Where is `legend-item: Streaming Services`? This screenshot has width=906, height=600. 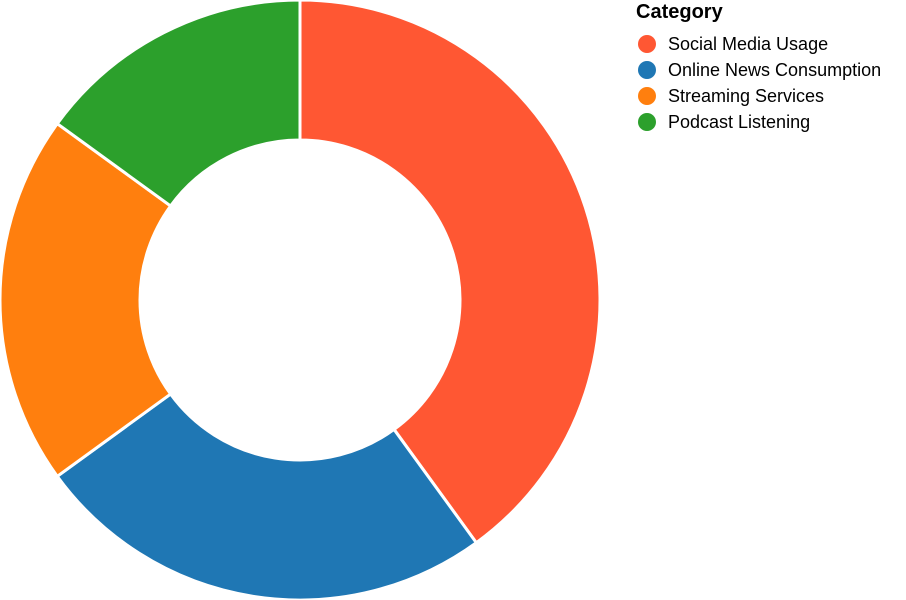
legend-item: Streaming Services is located at coordinates (731, 96).